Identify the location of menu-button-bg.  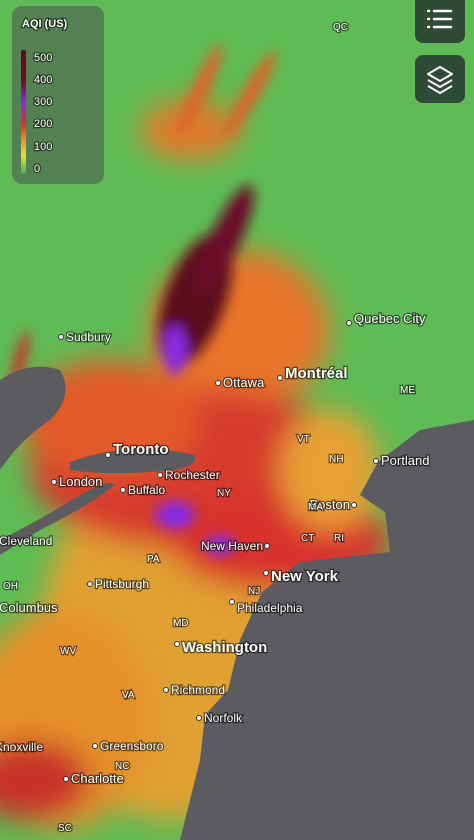
(440, 21).